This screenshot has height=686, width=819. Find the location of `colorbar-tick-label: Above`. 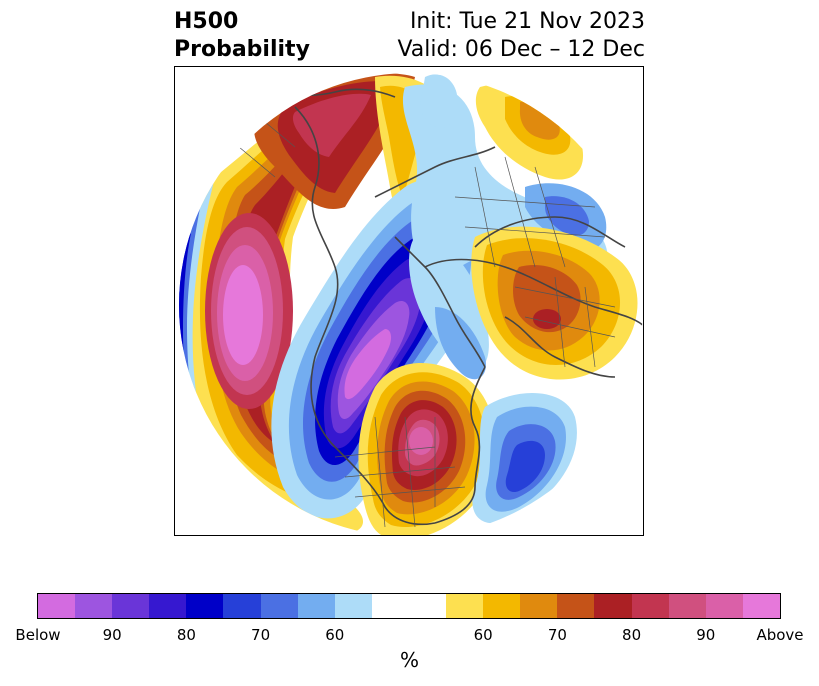

colorbar-tick-label: Above is located at coordinates (780, 635).